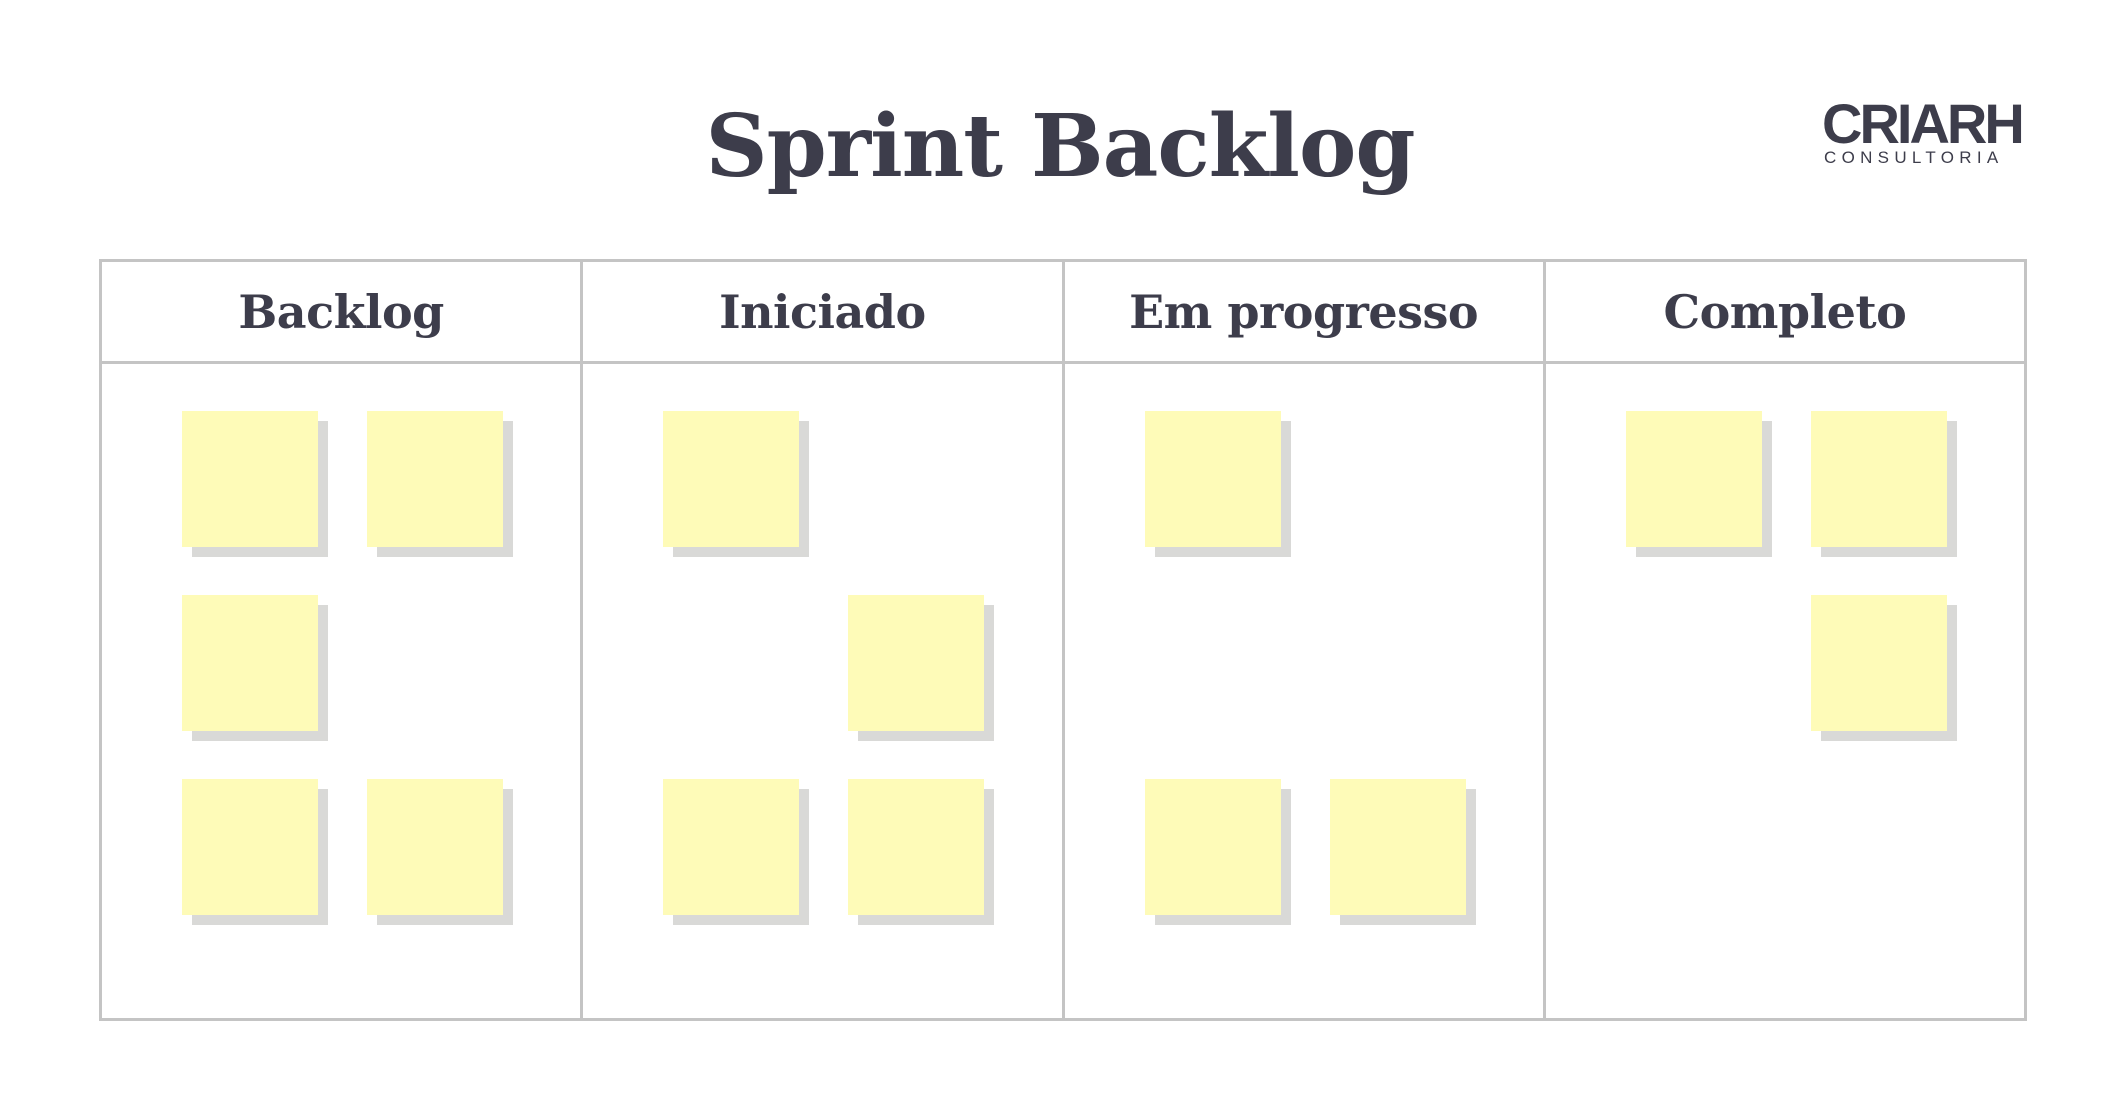 The height and width of the screenshot is (1120, 2120). What do you see at coordinates (1784, 313) in the screenshot?
I see `column-header-completo: Completo` at bounding box center [1784, 313].